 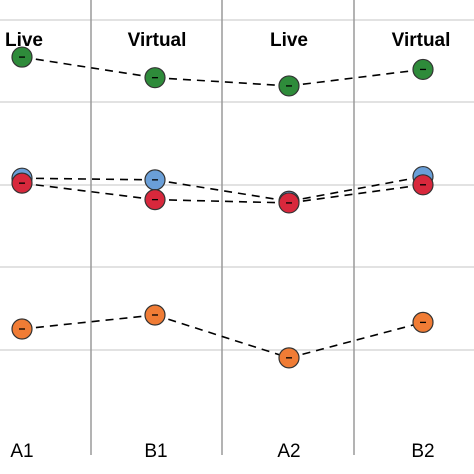 What do you see at coordinates (21, 451) in the screenshot?
I see `x-tick-label: A1` at bounding box center [21, 451].